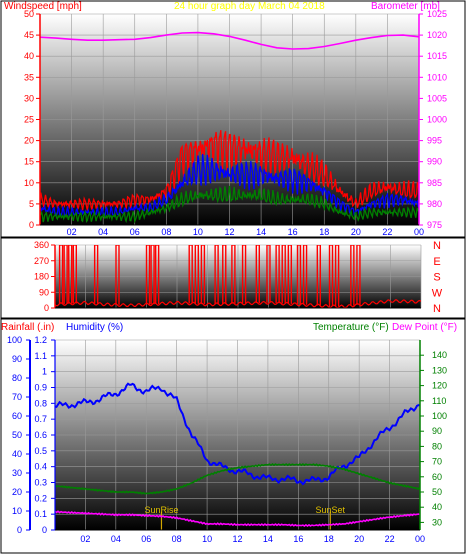 This screenshot has width=466, height=555. Describe the element at coordinates (41, 245) in the screenshot. I see `direction-tick-label: 360` at that location.